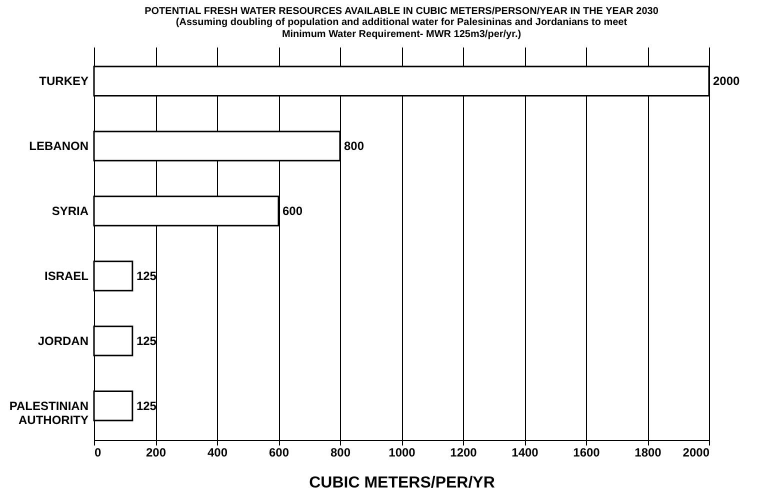 This screenshot has width=760, height=498. What do you see at coordinates (696, 453) in the screenshot?
I see `x-tick-label: 2000` at bounding box center [696, 453].